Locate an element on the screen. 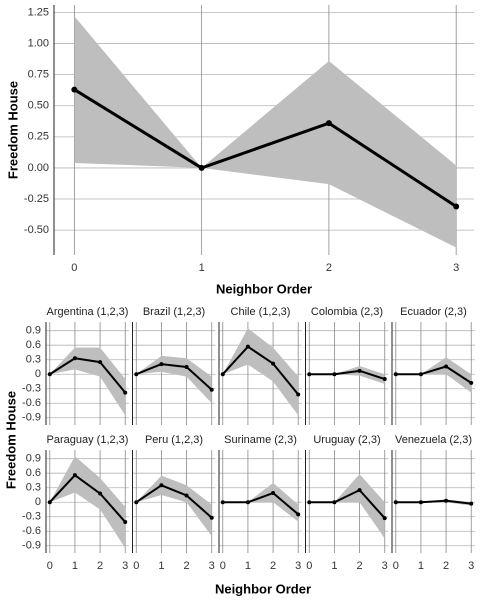 This screenshot has width=480, height=600. y-tick-label: -0.25 is located at coordinates (36, 199).